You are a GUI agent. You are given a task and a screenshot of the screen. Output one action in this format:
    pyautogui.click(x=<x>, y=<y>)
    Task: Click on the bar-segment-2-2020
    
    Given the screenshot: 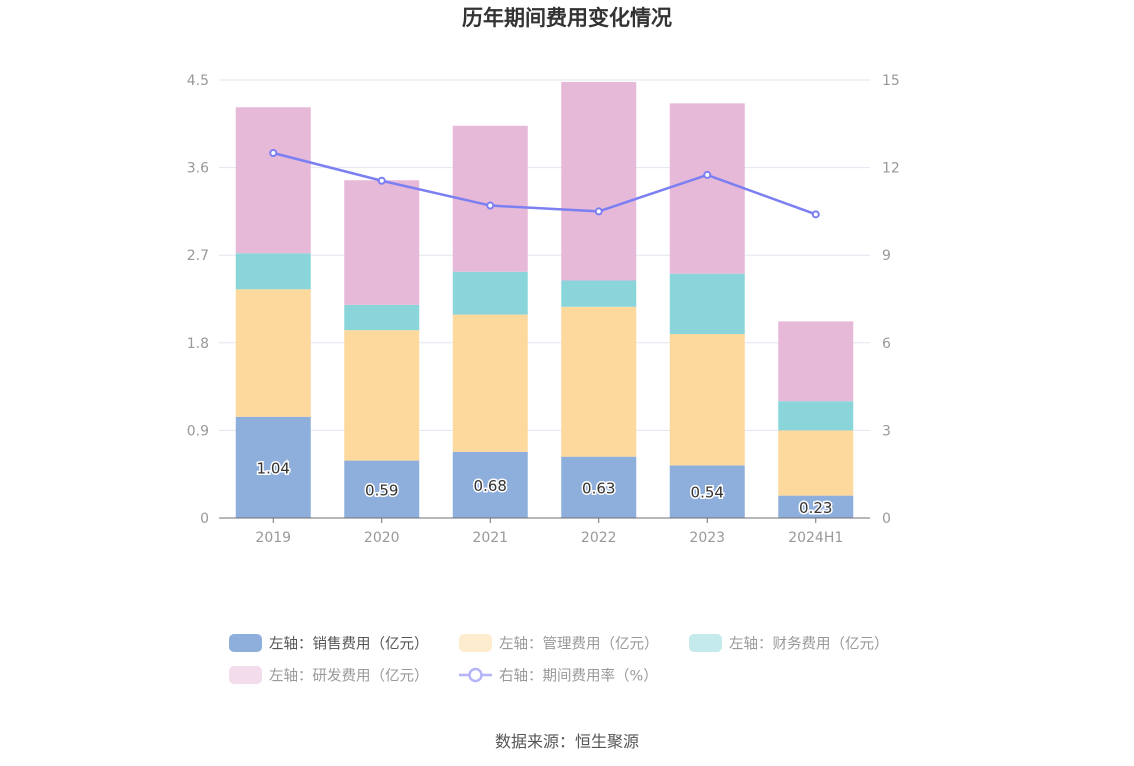 What is the action you would take?
    pyautogui.click(x=382, y=395)
    